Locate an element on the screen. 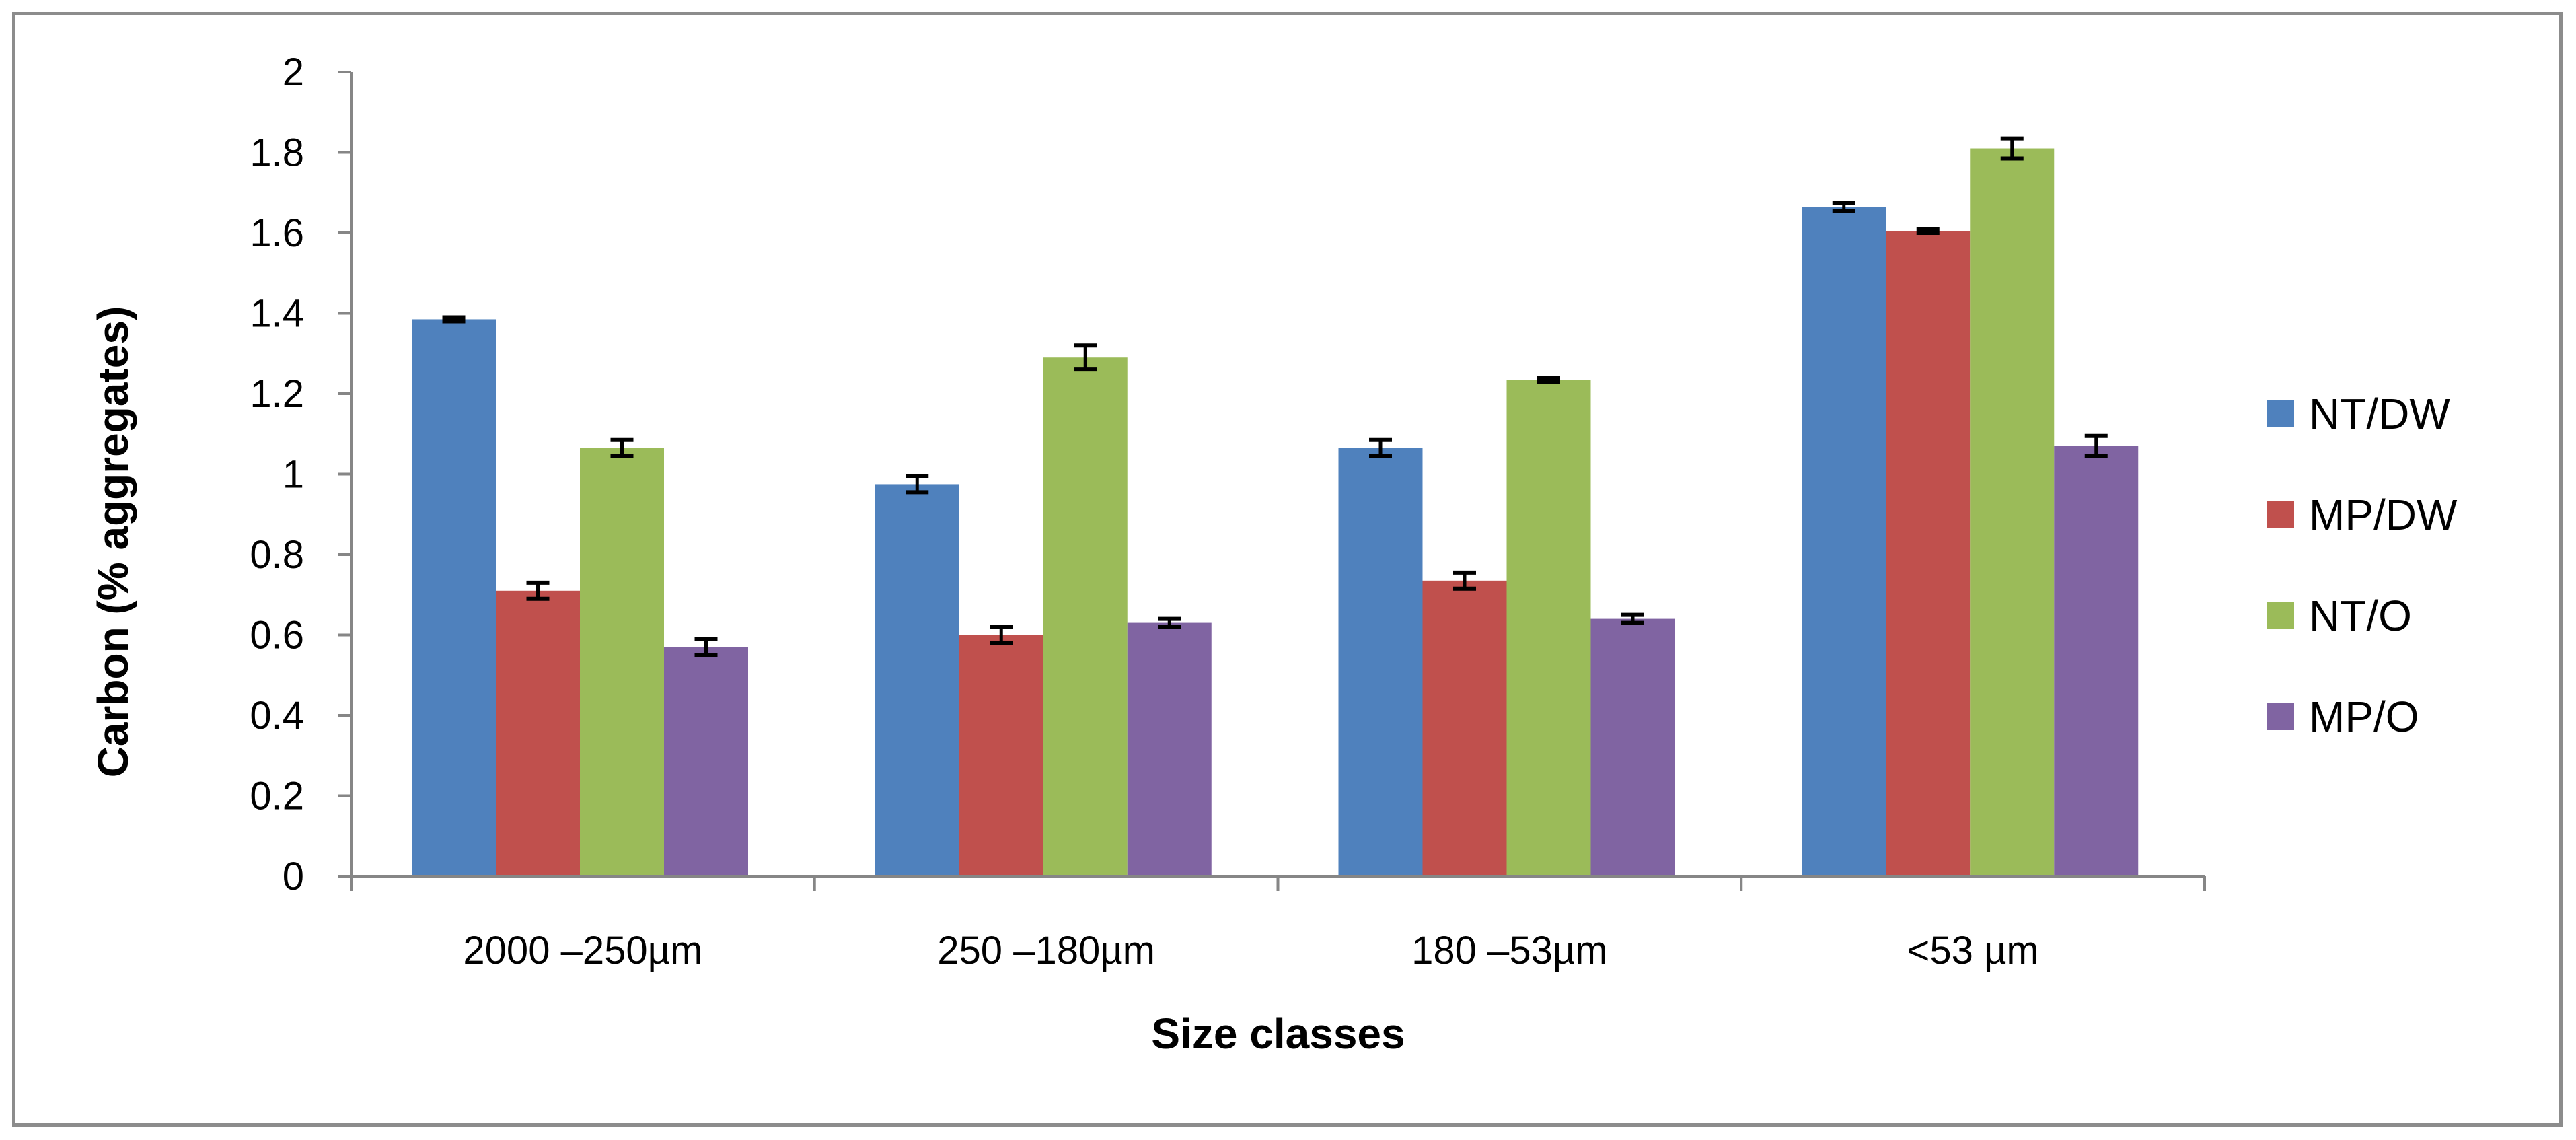  y-tick-label: 1.8 is located at coordinates (277, 153).